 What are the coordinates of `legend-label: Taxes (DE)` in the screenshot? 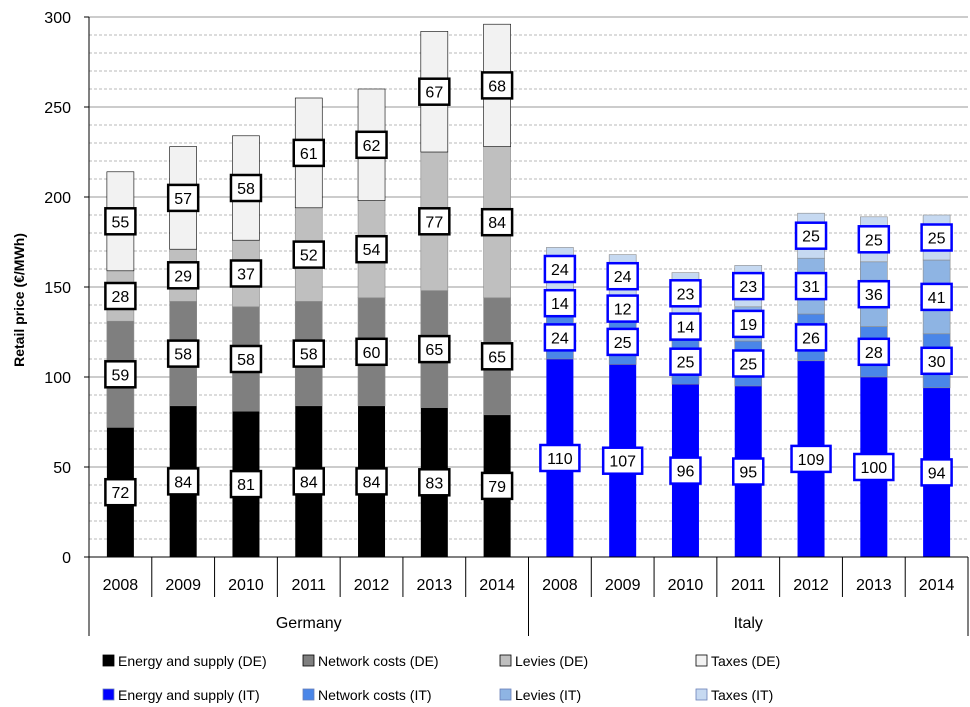 It's located at (745, 661).